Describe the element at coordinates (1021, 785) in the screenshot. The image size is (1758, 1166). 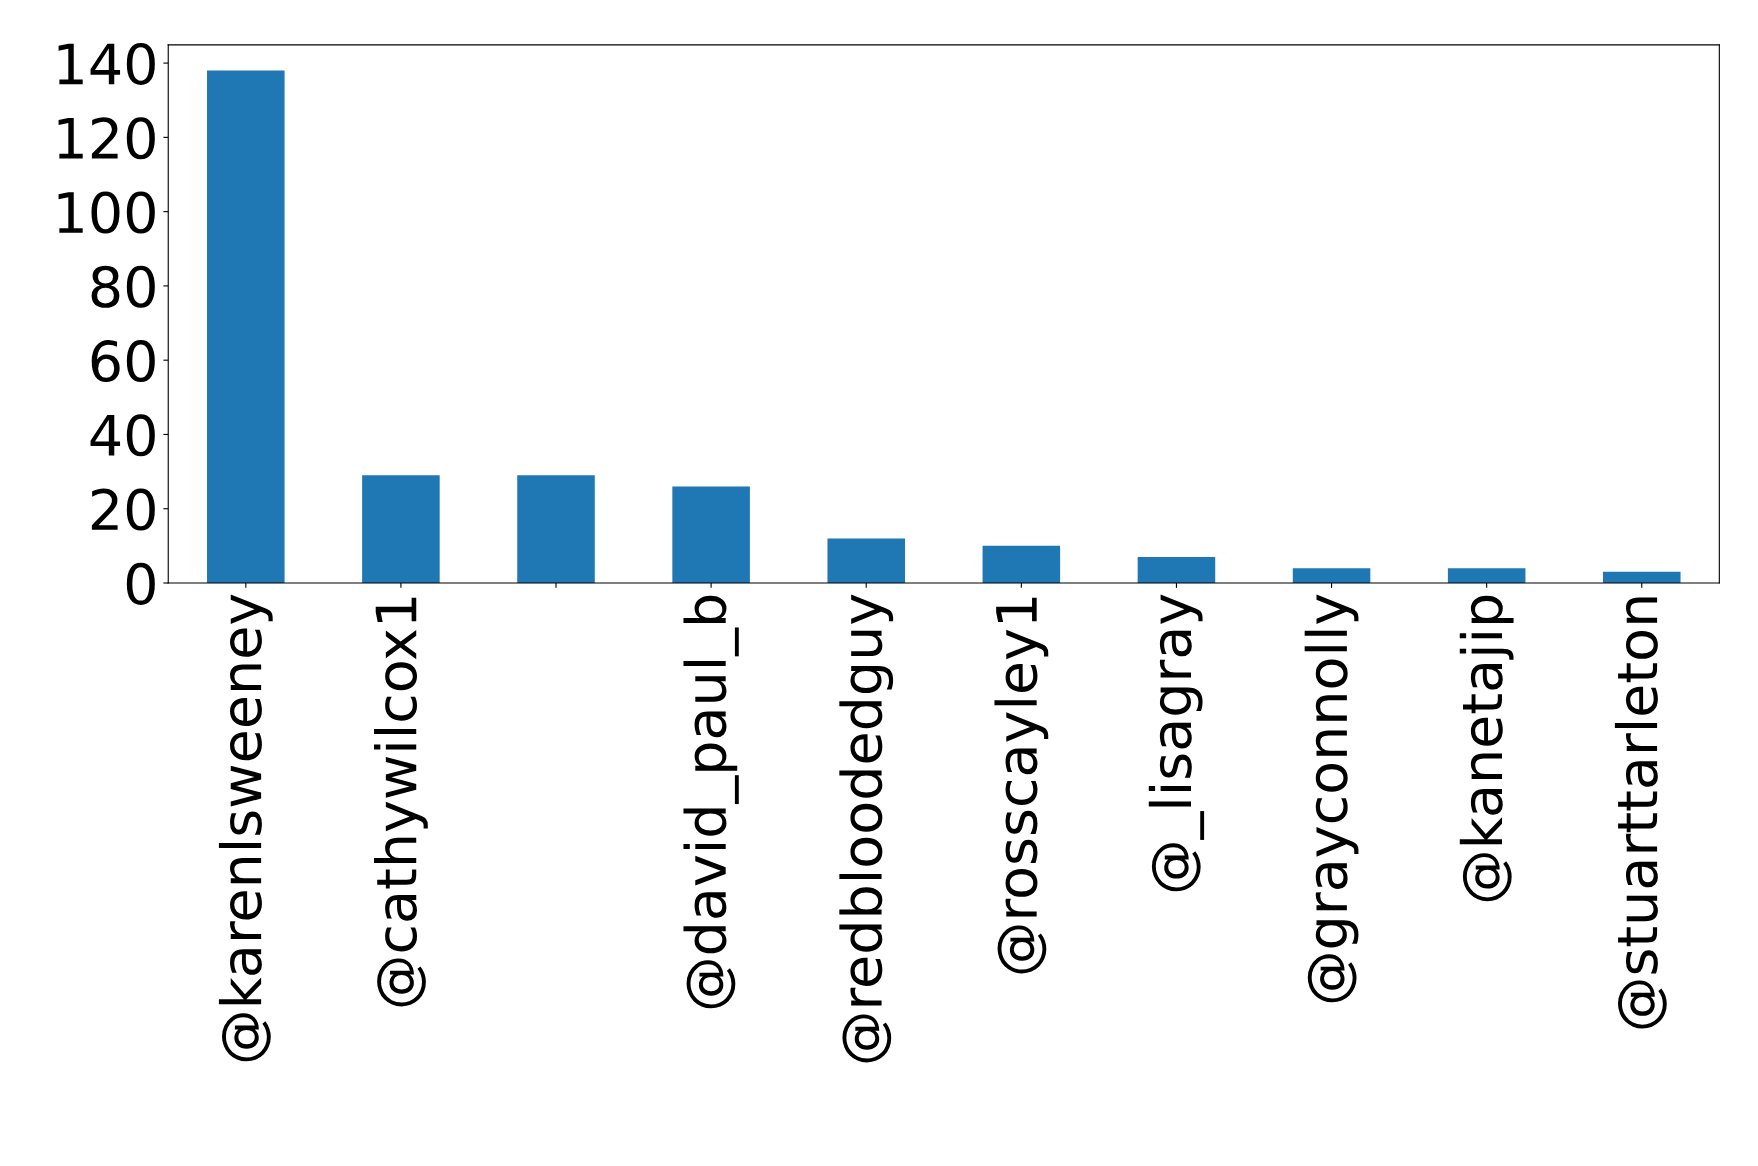
I see `x-tick-label: @rosscayley1` at that location.